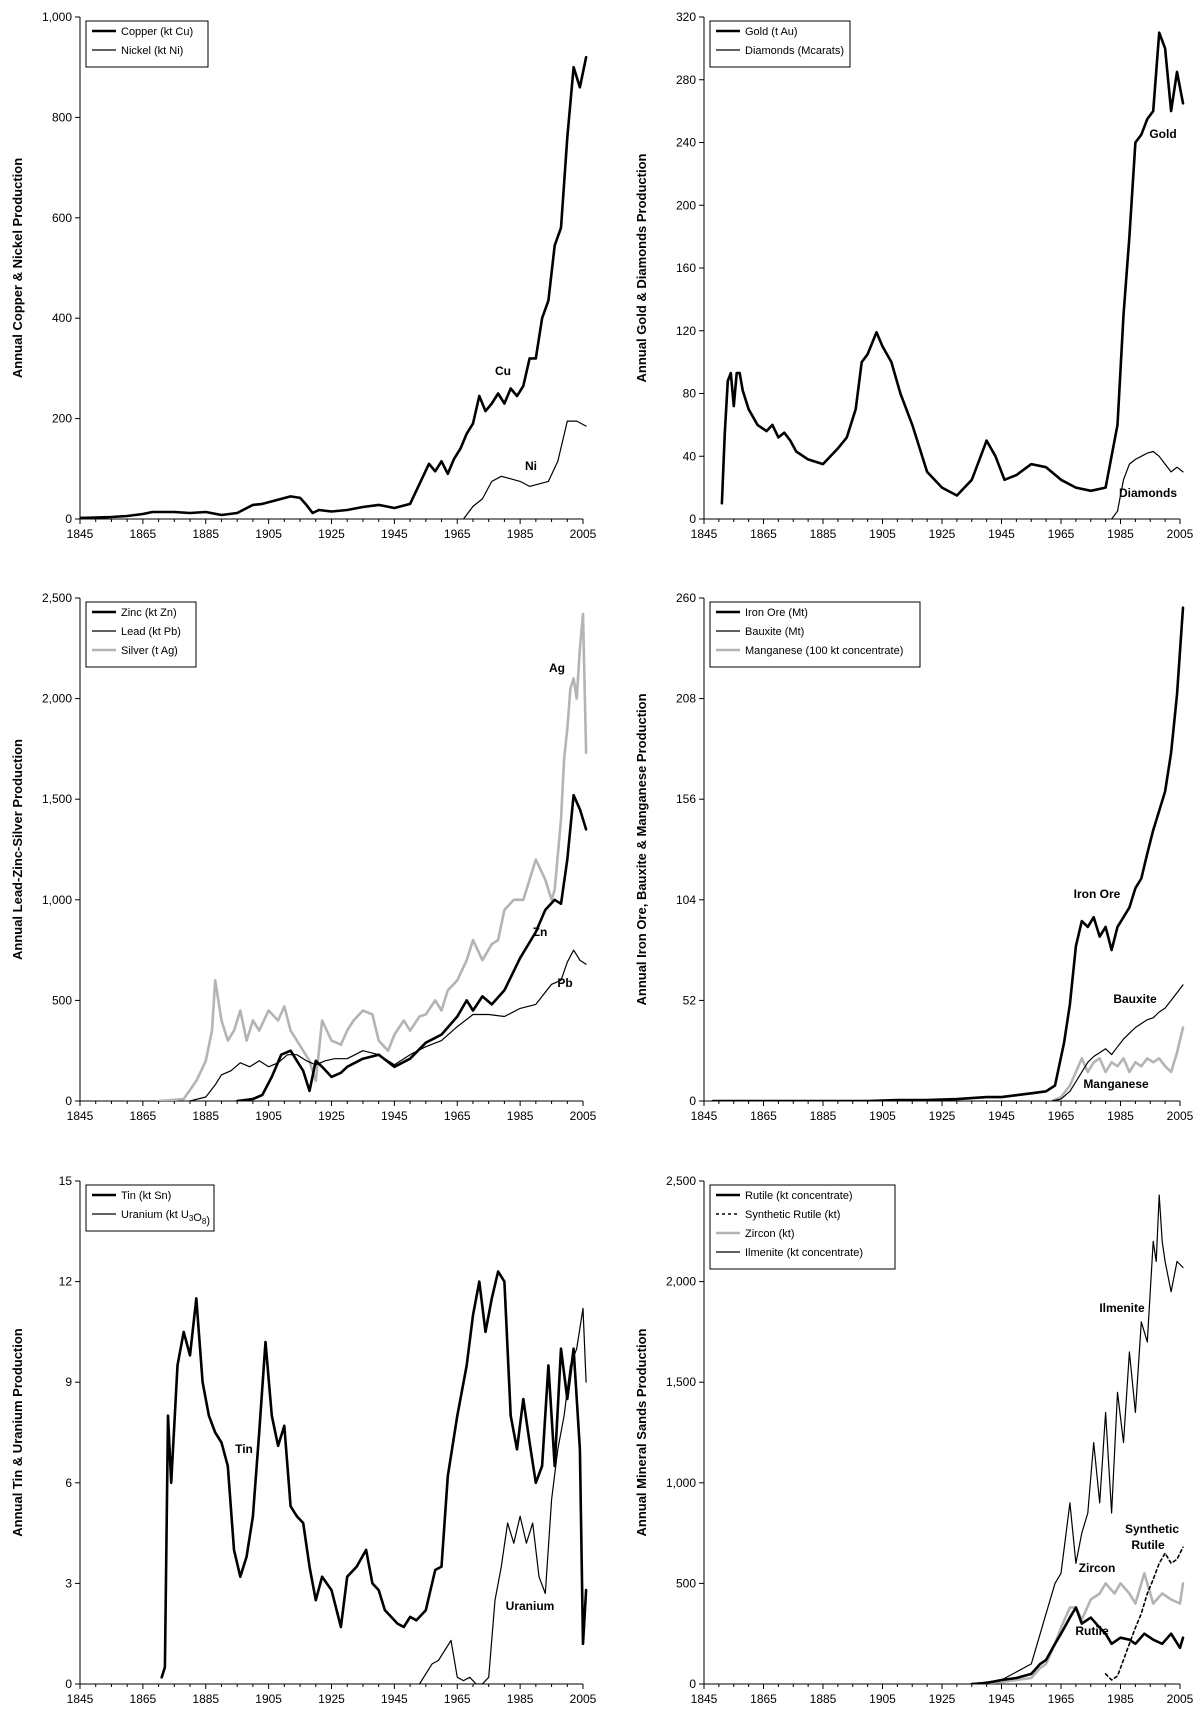 This screenshot has width=1200, height=1711. What do you see at coordinates (1135, 999) in the screenshot?
I see `annotation-label: Bauxite` at bounding box center [1135, 999].